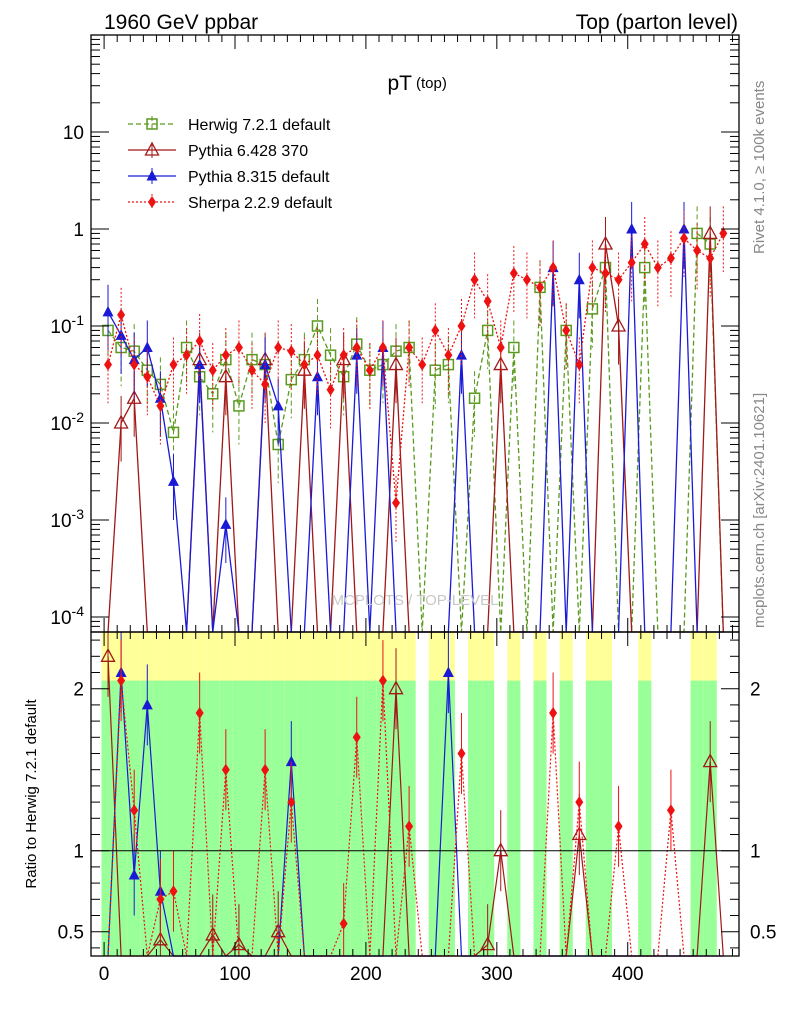  What do you see at coordinates (78, 230) in the screenshot?
I see `y-tick-label-main: 1` at bounding box center [78, 230].